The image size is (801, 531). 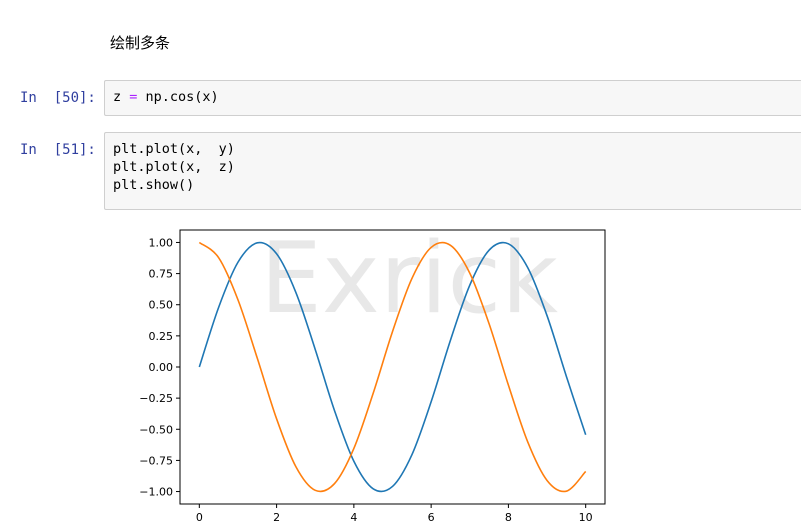 I want to click on x-tick-label: 2, so click(x=276, y=517).